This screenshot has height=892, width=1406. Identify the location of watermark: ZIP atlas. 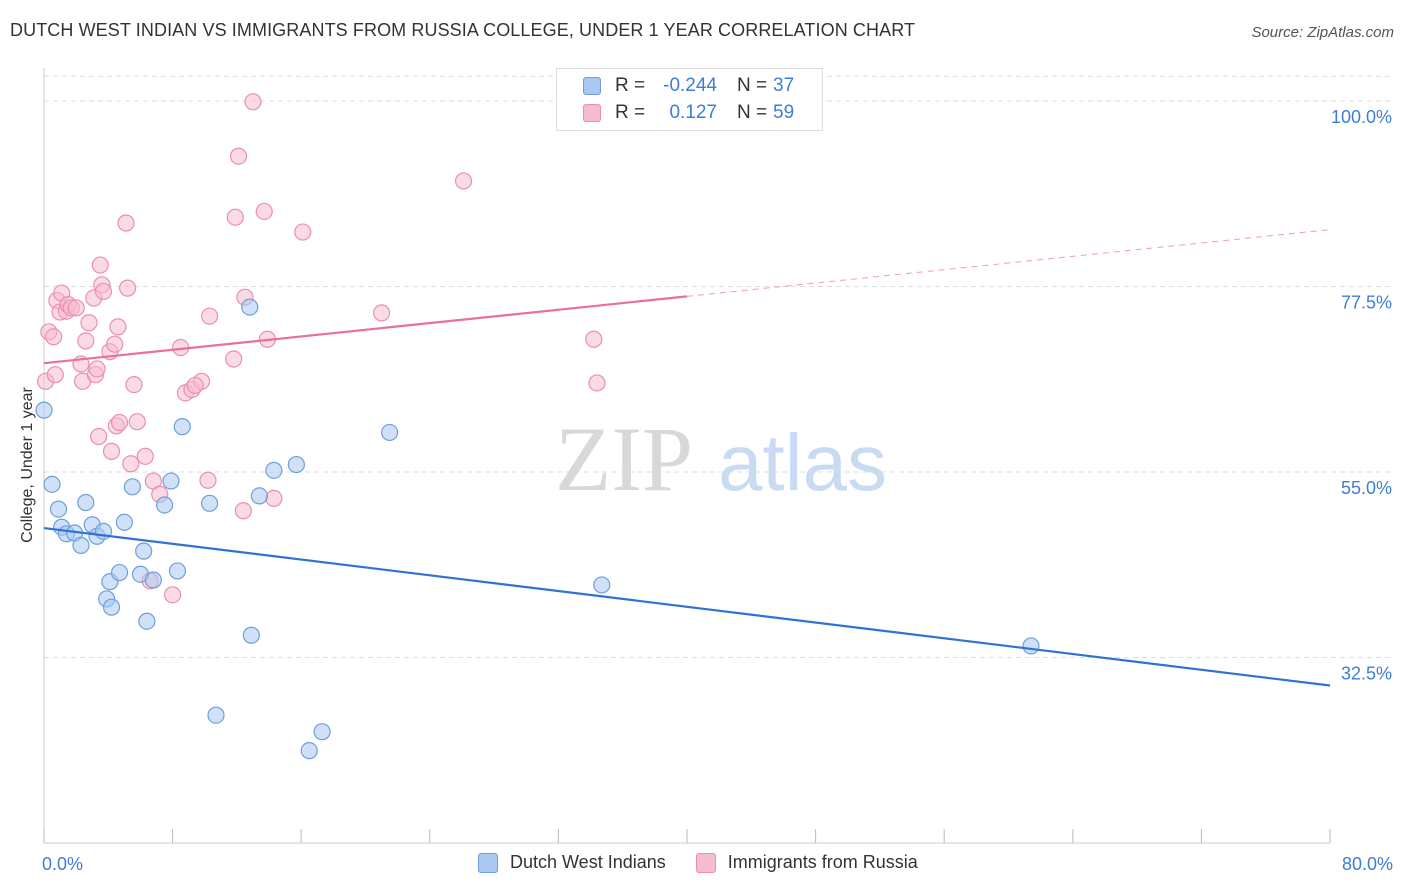
(721, 459).